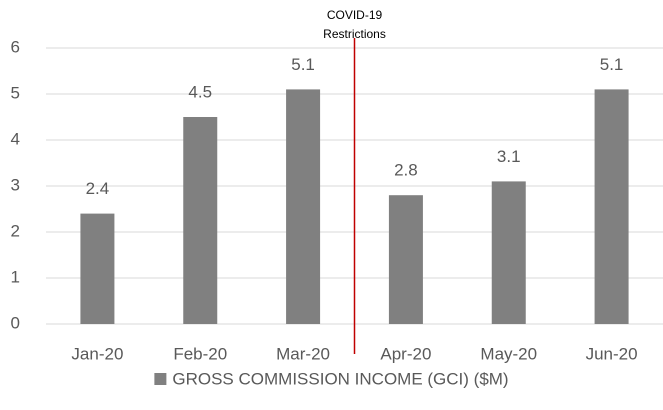 This screenshot has width=663, height=410. What do you see at coordinates (200, 91) in the screenshot?
I see `data-label: 4.5` at bounding box center [200, 91].